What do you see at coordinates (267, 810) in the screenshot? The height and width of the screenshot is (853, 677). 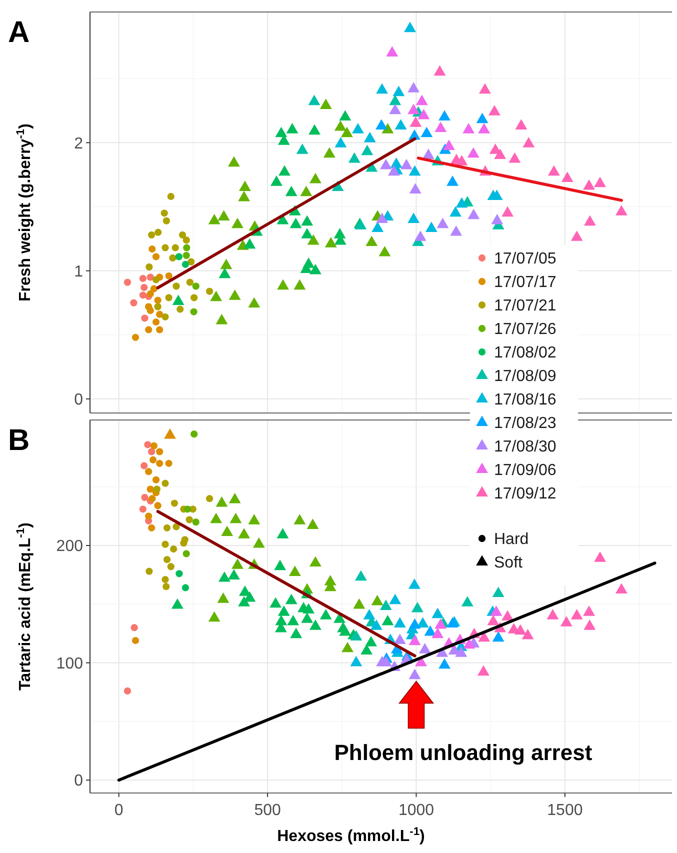 I see `x-tick-label: 500` at bounding box center [267, 810].